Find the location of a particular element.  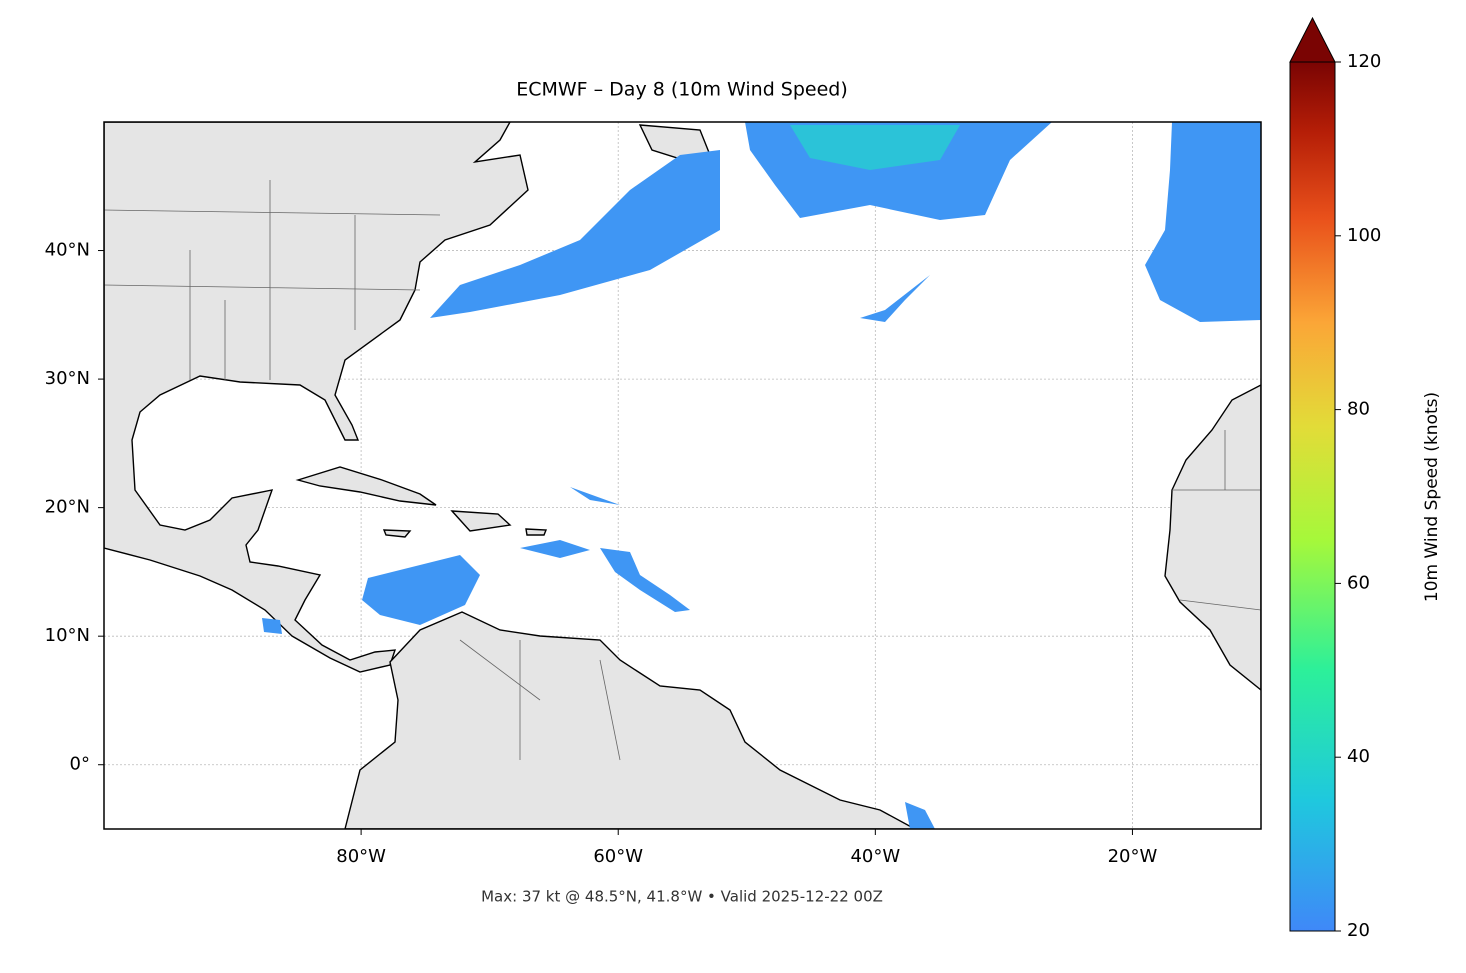

colorbar-extend is located at coordinates (1312, 39).